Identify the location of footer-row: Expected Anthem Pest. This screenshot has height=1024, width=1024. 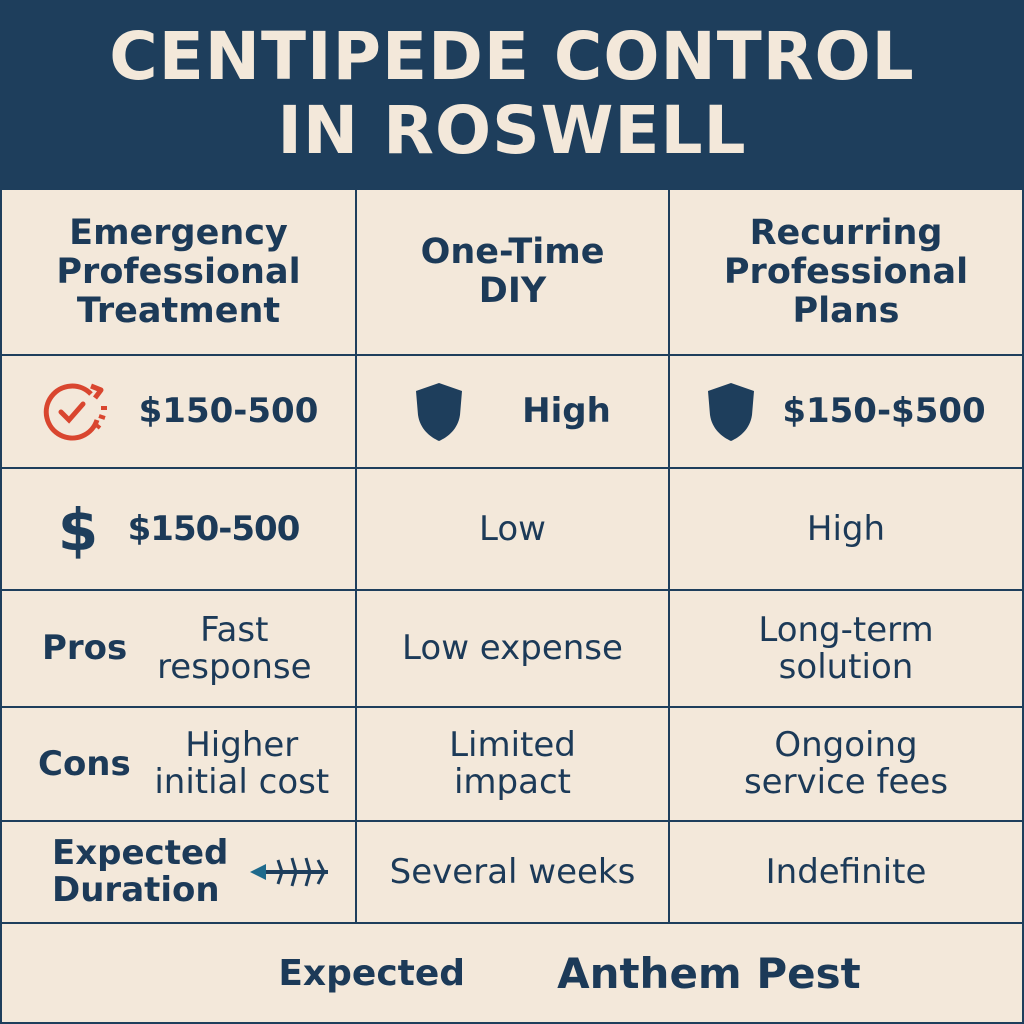
(512, 973).